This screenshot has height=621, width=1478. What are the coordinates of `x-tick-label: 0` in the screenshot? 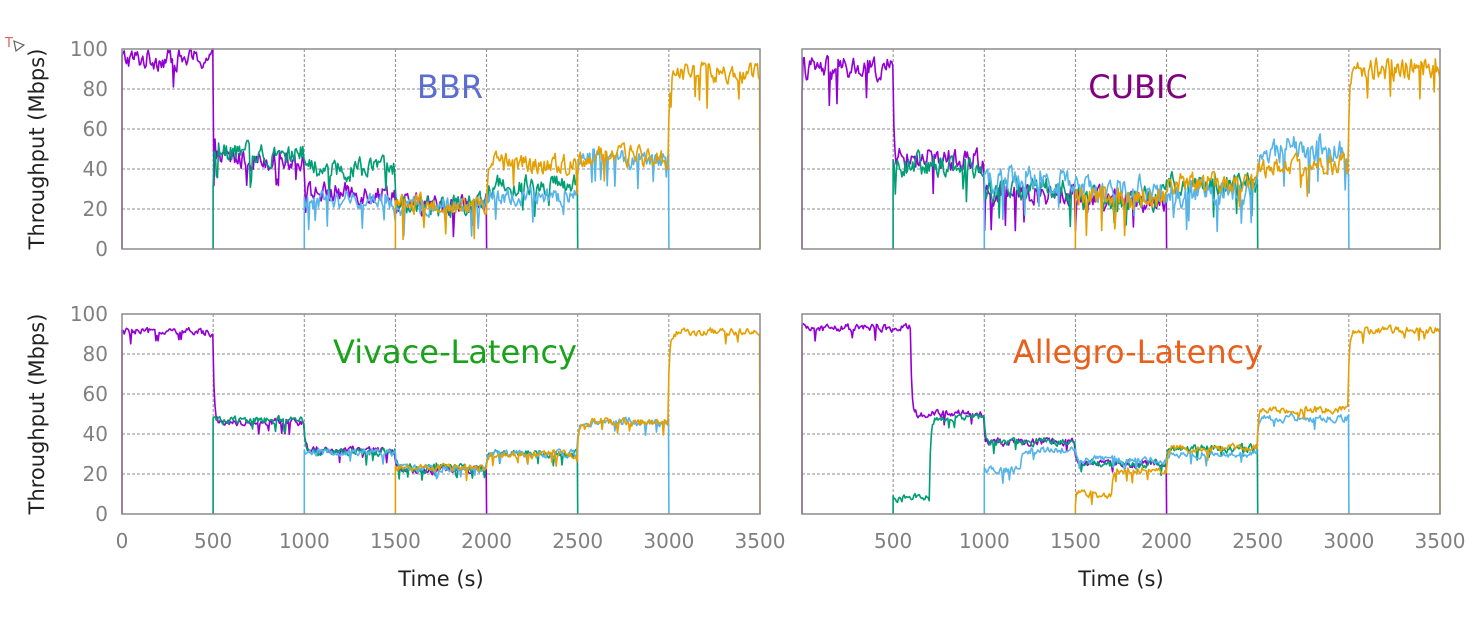 It's located at (122, 541).